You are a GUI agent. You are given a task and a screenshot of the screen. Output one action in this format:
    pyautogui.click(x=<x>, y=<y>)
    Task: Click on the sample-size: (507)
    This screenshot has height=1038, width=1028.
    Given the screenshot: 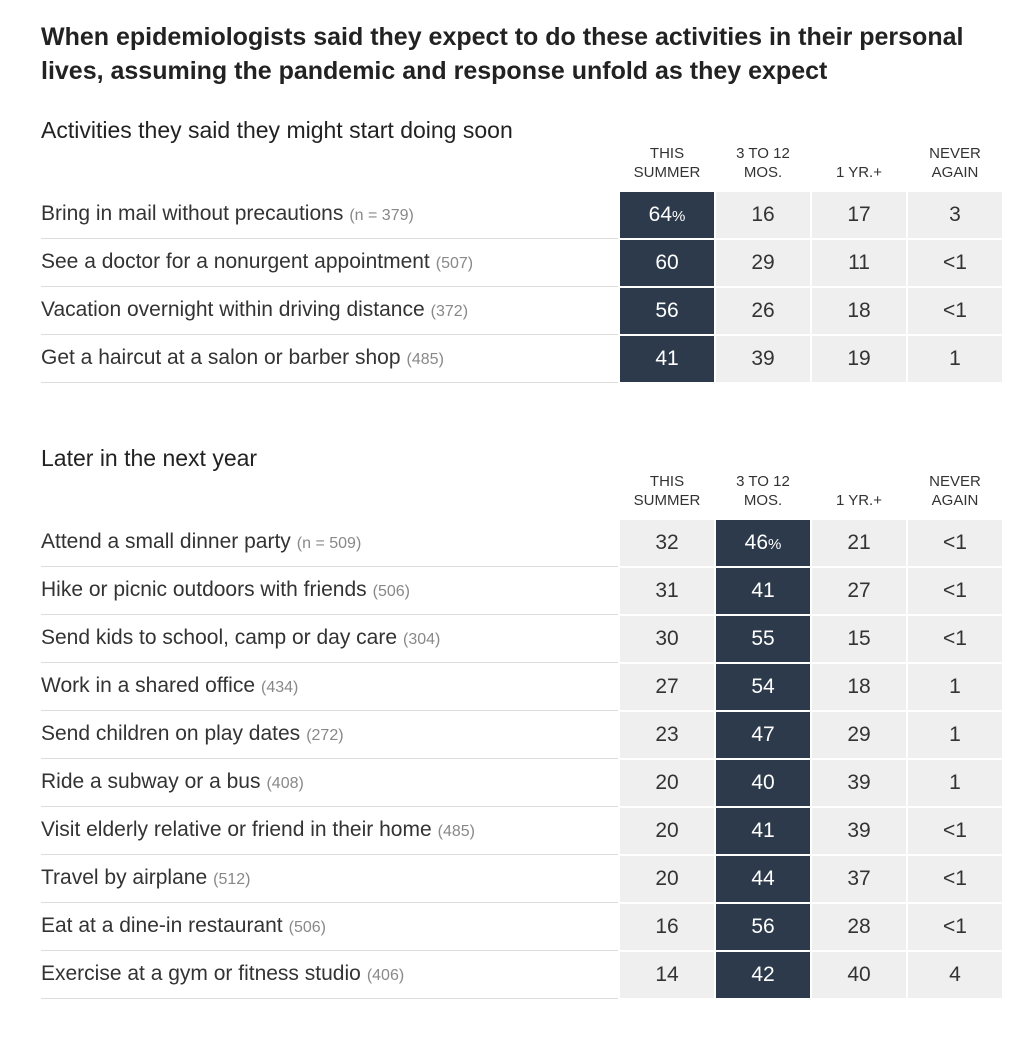 What is the action you would take?
    pyautogui.click(x=454, y=263)
    